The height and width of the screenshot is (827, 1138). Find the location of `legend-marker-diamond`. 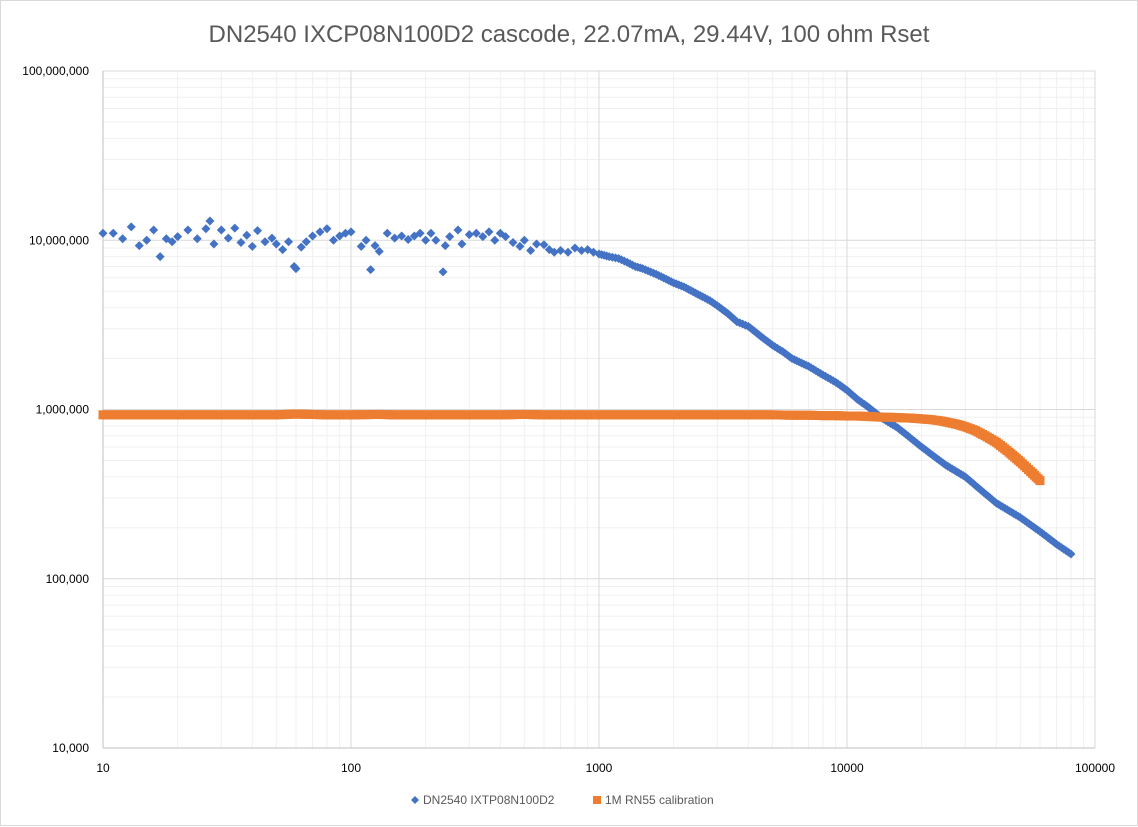

legend-marker-diamond is located at coordinates (415, 800).